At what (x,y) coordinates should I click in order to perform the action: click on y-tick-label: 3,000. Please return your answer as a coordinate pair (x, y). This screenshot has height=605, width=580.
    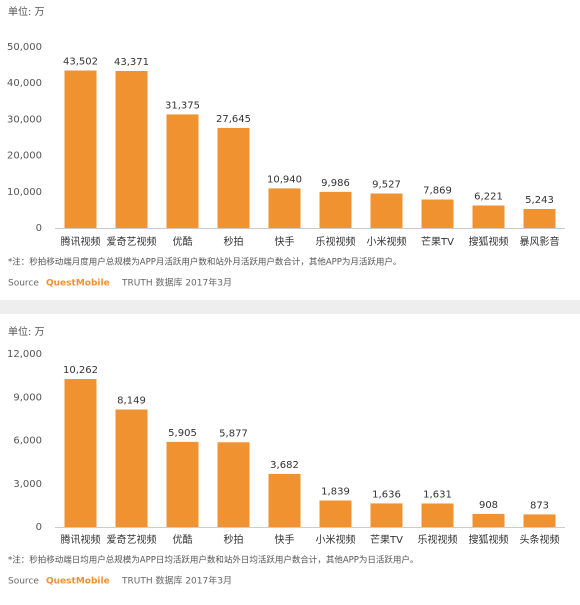
    Looking at the image, I should click on (27, 484).